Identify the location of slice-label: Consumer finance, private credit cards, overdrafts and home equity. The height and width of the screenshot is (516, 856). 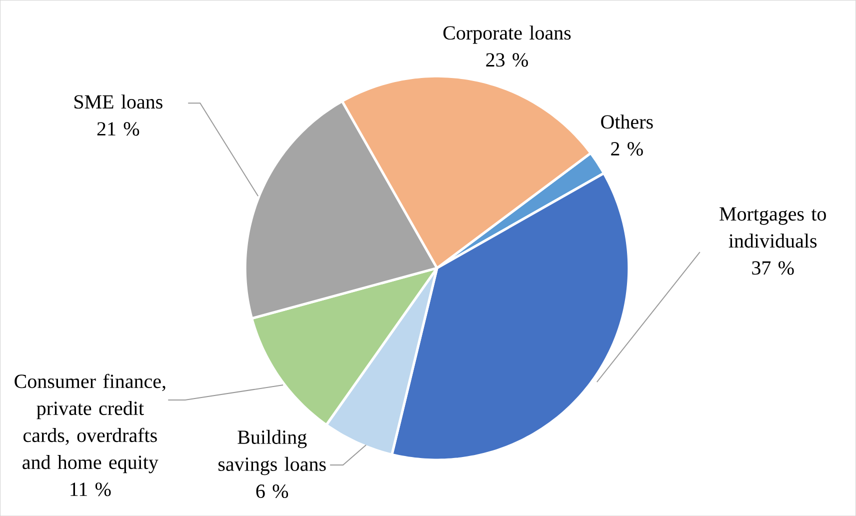
(90, 424).